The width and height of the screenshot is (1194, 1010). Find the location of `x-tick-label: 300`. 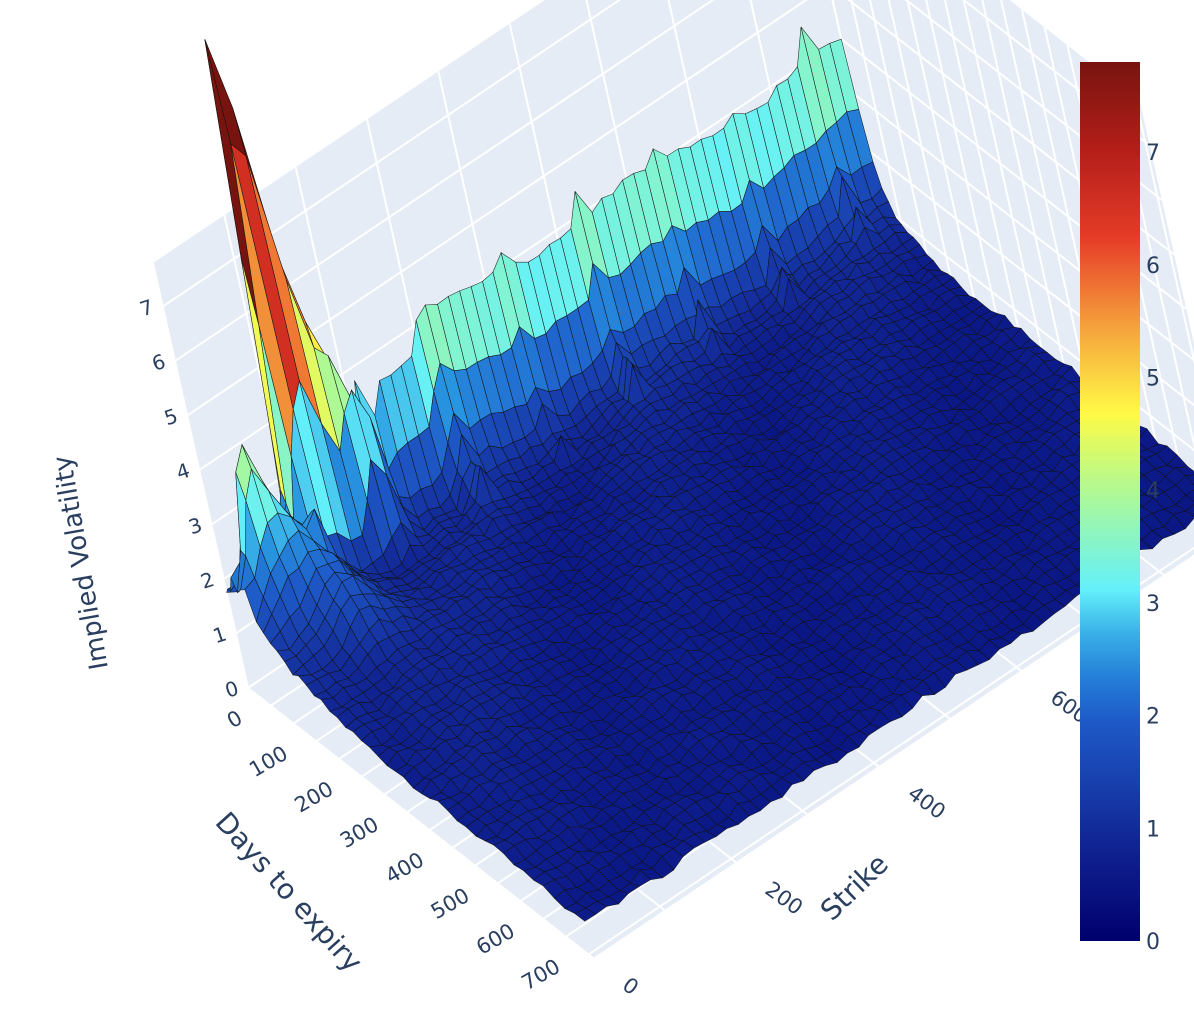

x-tick-label: 300 is located at coordinates (359, 832).